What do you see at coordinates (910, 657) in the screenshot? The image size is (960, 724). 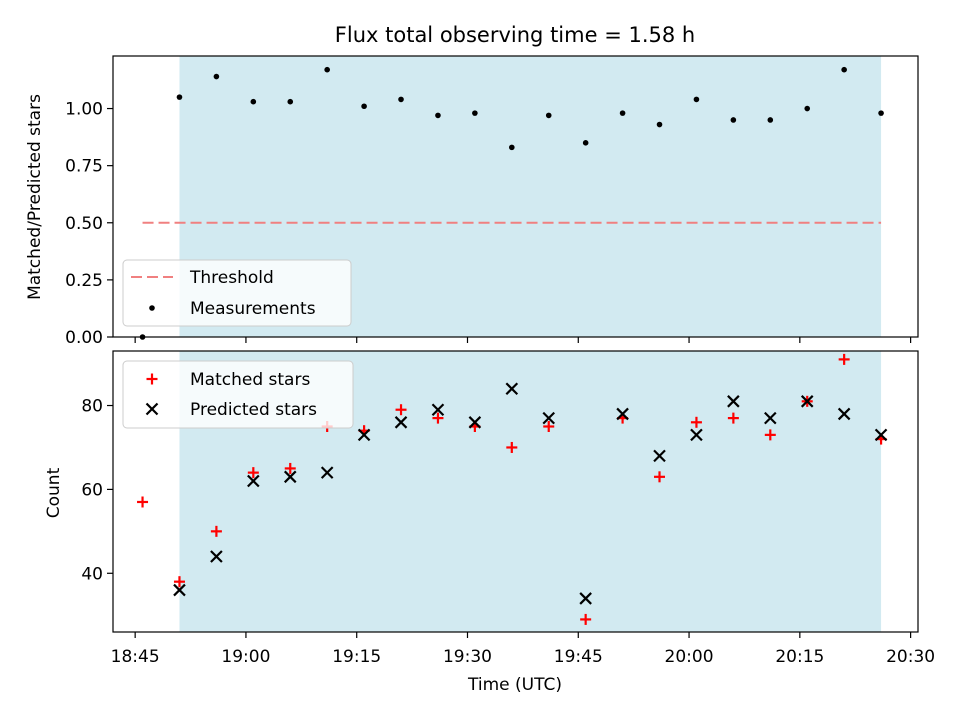 I see `bottom-x-tick-label: 20:30` at bounding box center [910, 657].